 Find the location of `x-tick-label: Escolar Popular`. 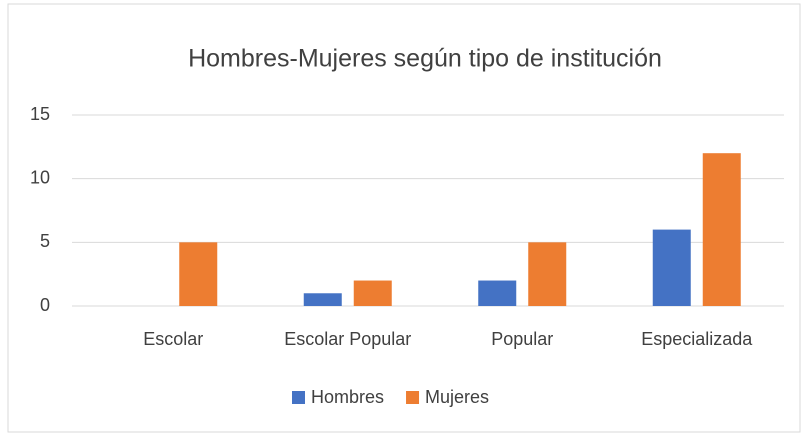

x-tick-label: Escolar Popular is located at coordinates (347, 339).